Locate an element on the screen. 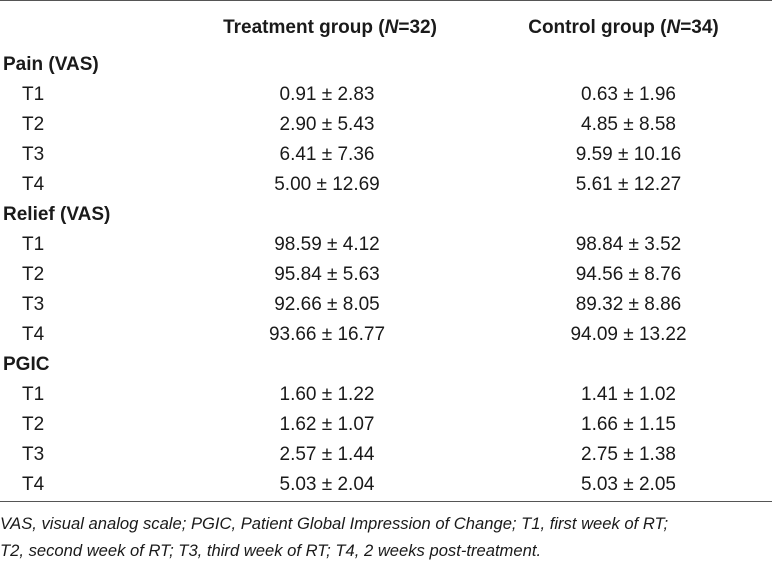 This screenshot has width=772, height=568. treatment-value: 1.60 ± 1.22 is located at coordinates (327, 394).